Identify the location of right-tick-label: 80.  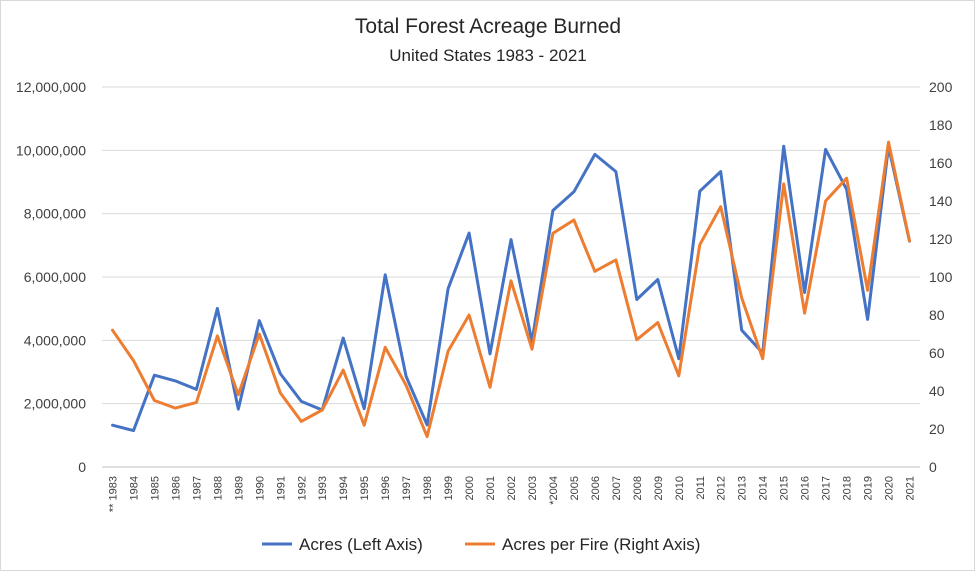
(937, 315).